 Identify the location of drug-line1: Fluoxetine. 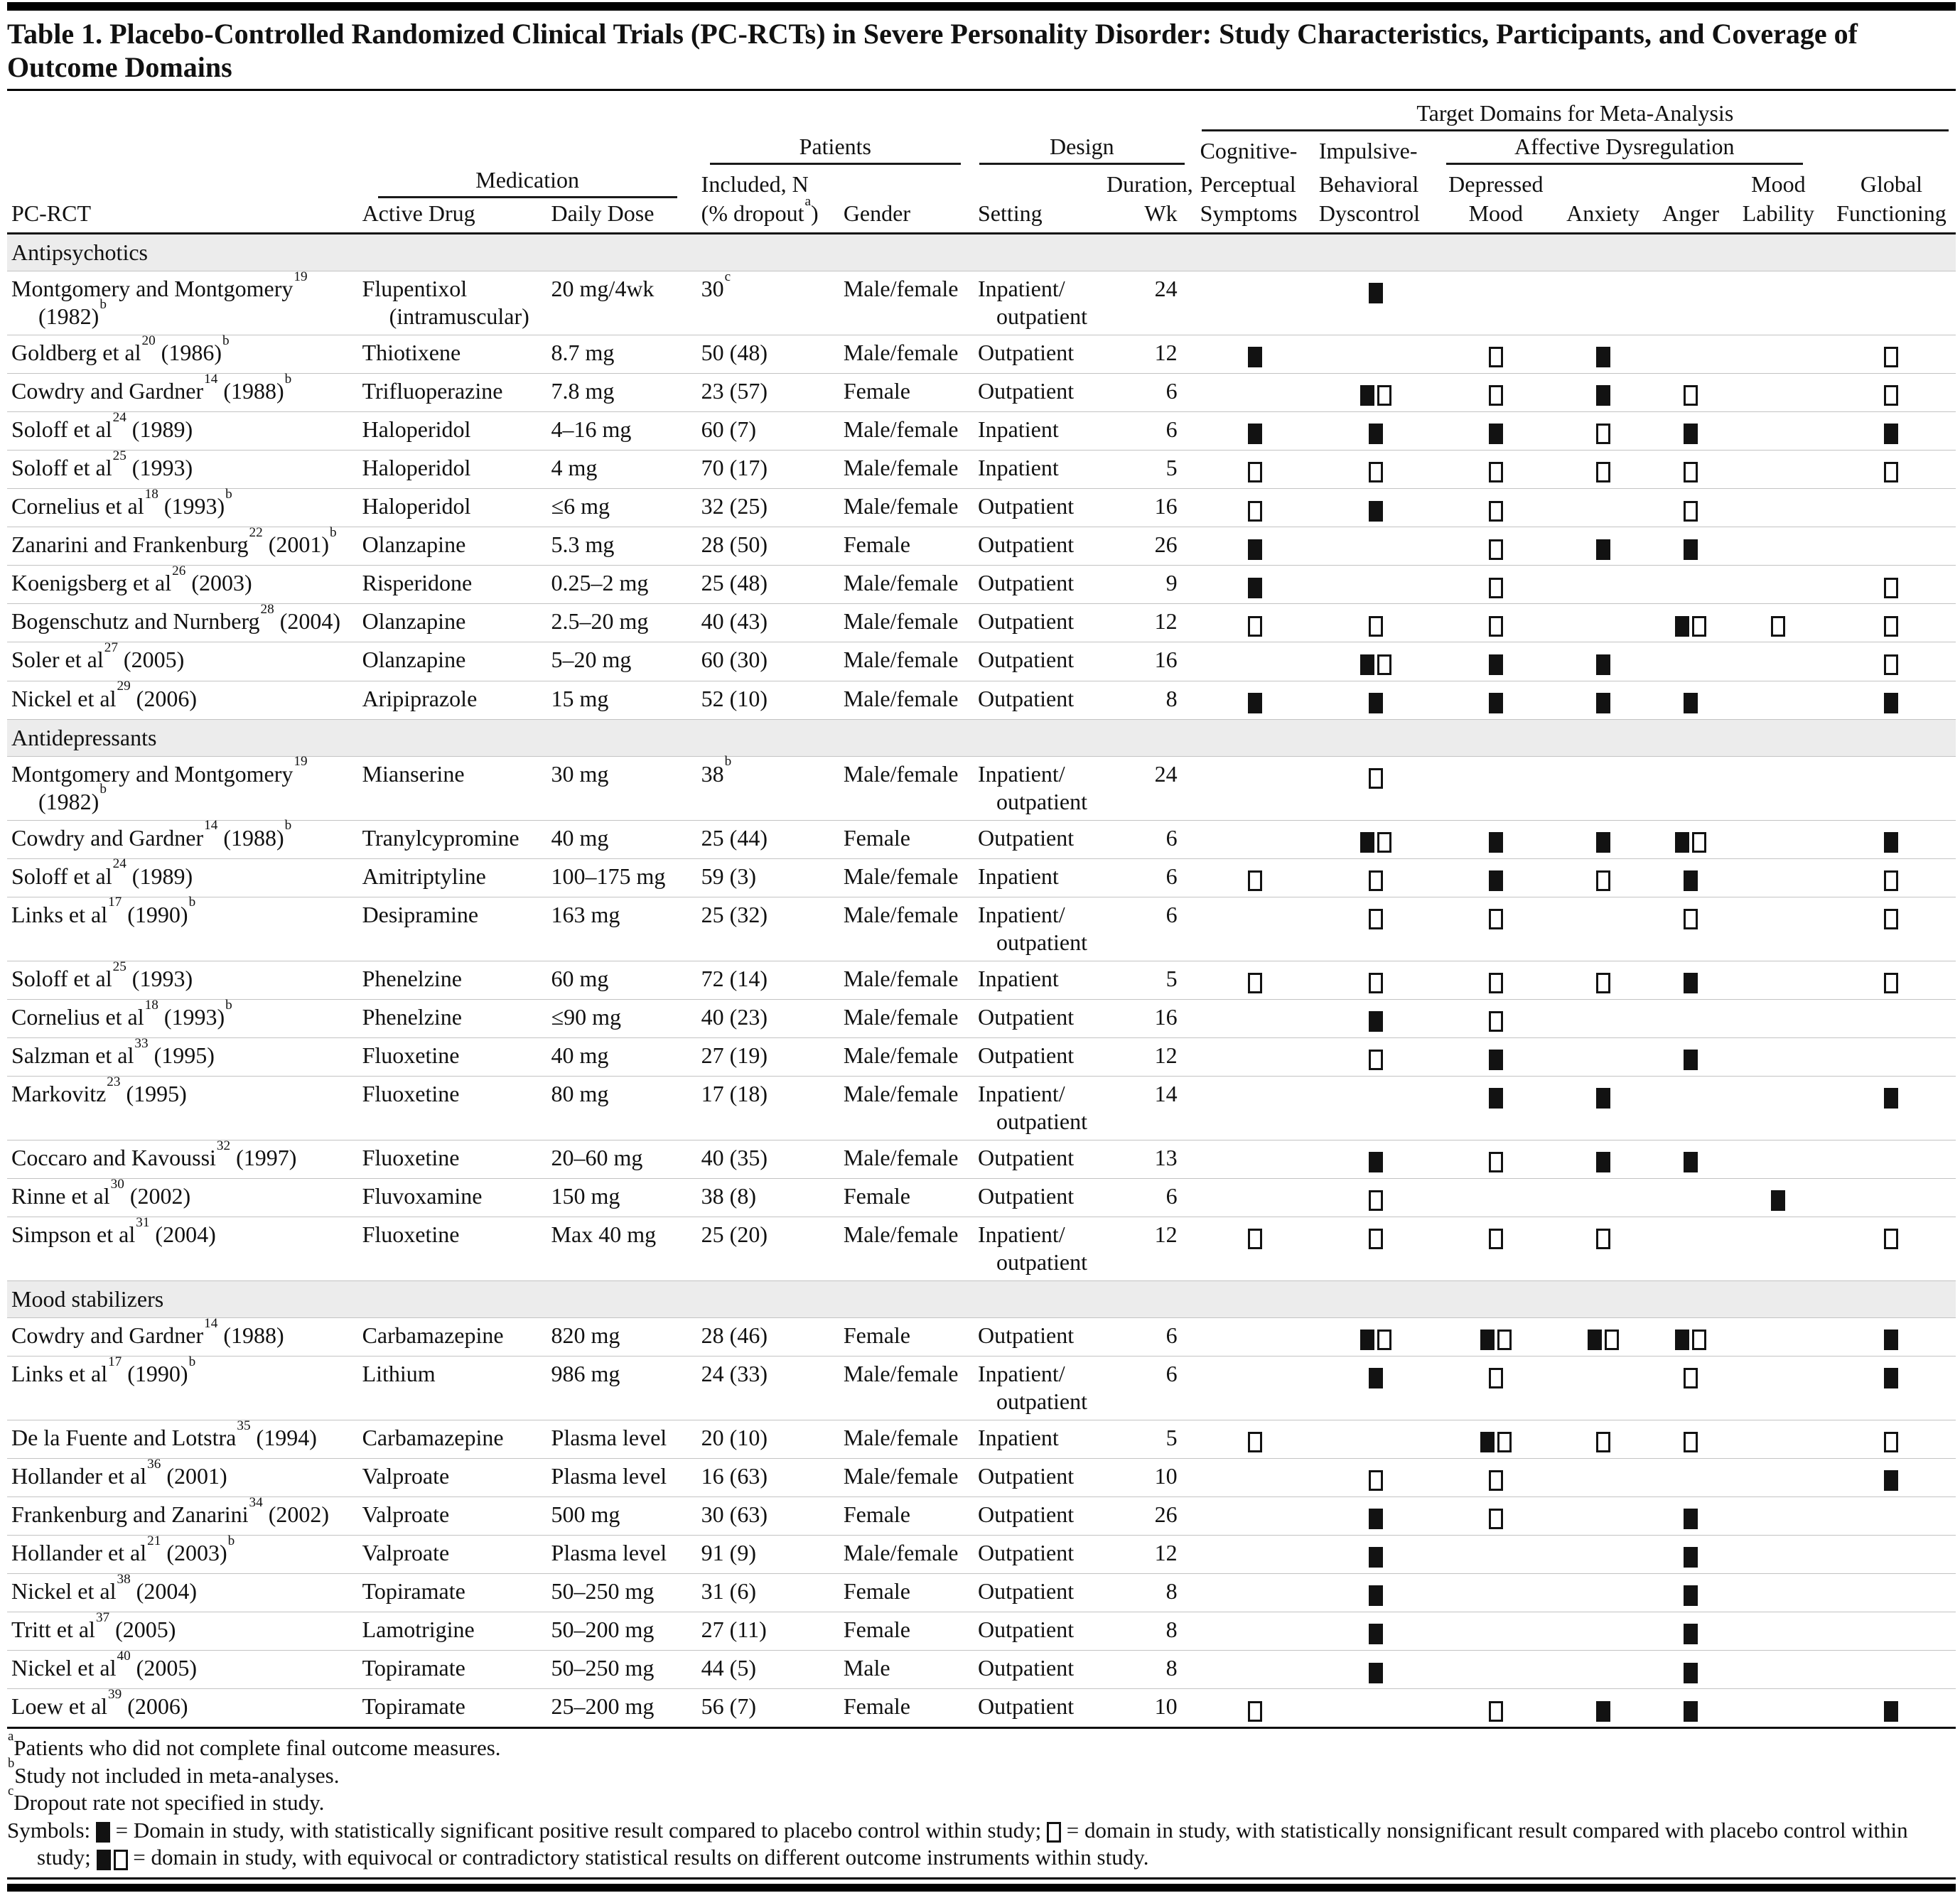
(411, 1055).